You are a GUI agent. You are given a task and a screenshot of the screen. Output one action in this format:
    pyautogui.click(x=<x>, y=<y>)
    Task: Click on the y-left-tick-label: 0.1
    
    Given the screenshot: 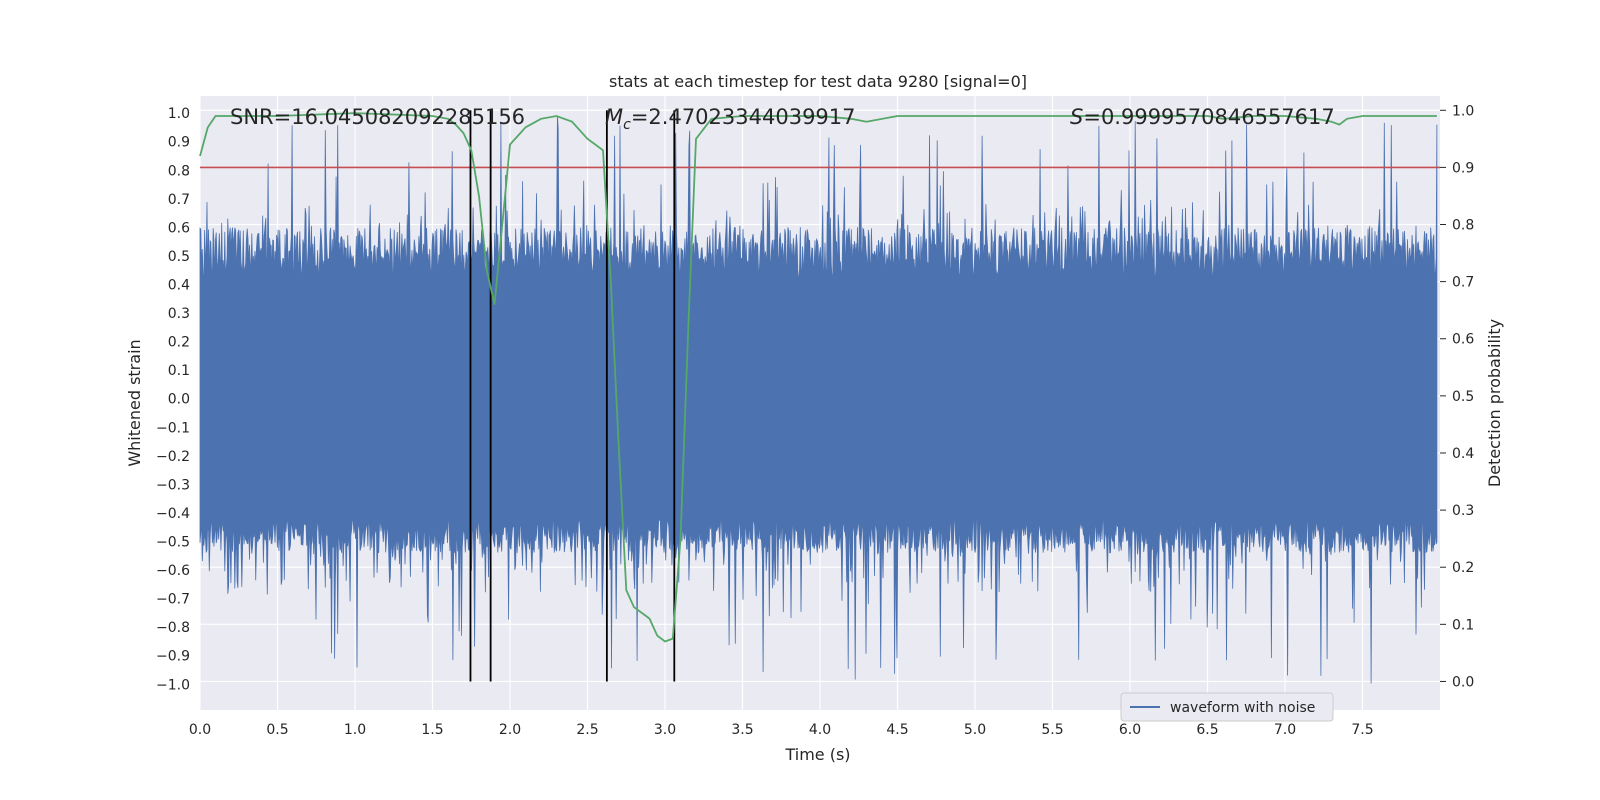 What is the action you would take?
    pyautogui.click(x=179, y=371)
    